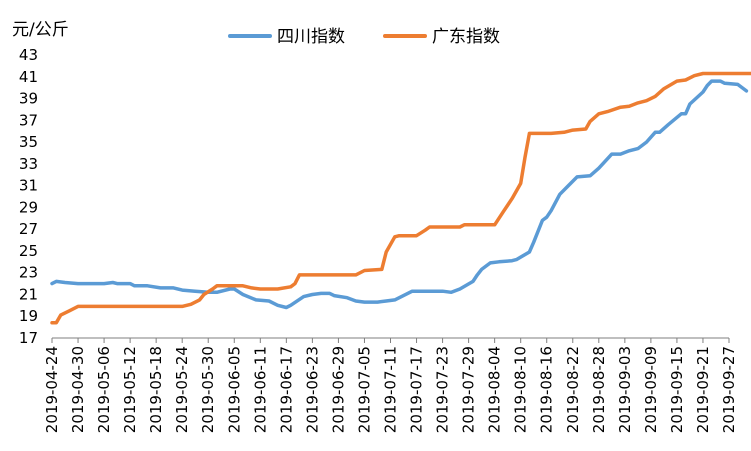 This screenshot has height=451, width=751. I want to click on x-tick-label: 2019-04-24, so click(52, 389).